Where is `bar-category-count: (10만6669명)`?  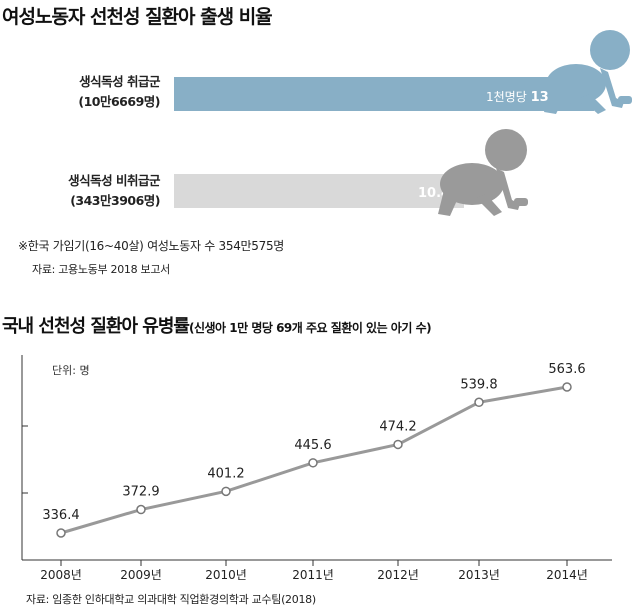 bar-category-count: (10만6669명) is located at coordinates (119, 101).